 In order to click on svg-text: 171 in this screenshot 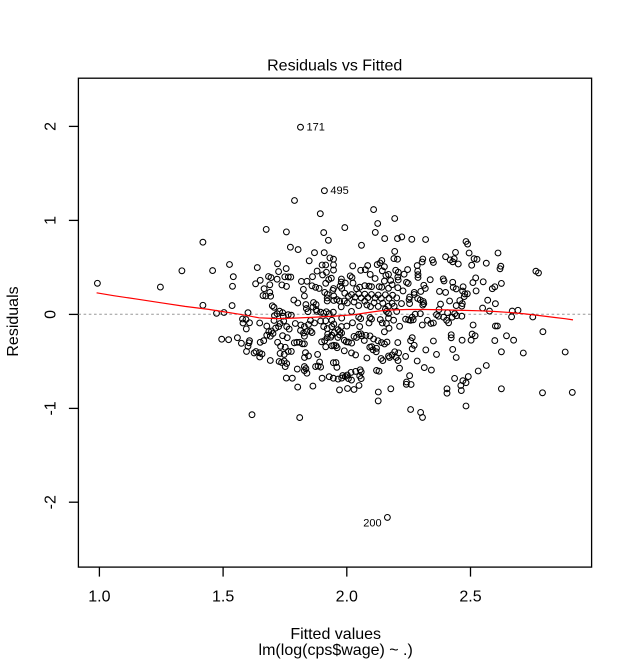, I will do `click(316, 128)`.